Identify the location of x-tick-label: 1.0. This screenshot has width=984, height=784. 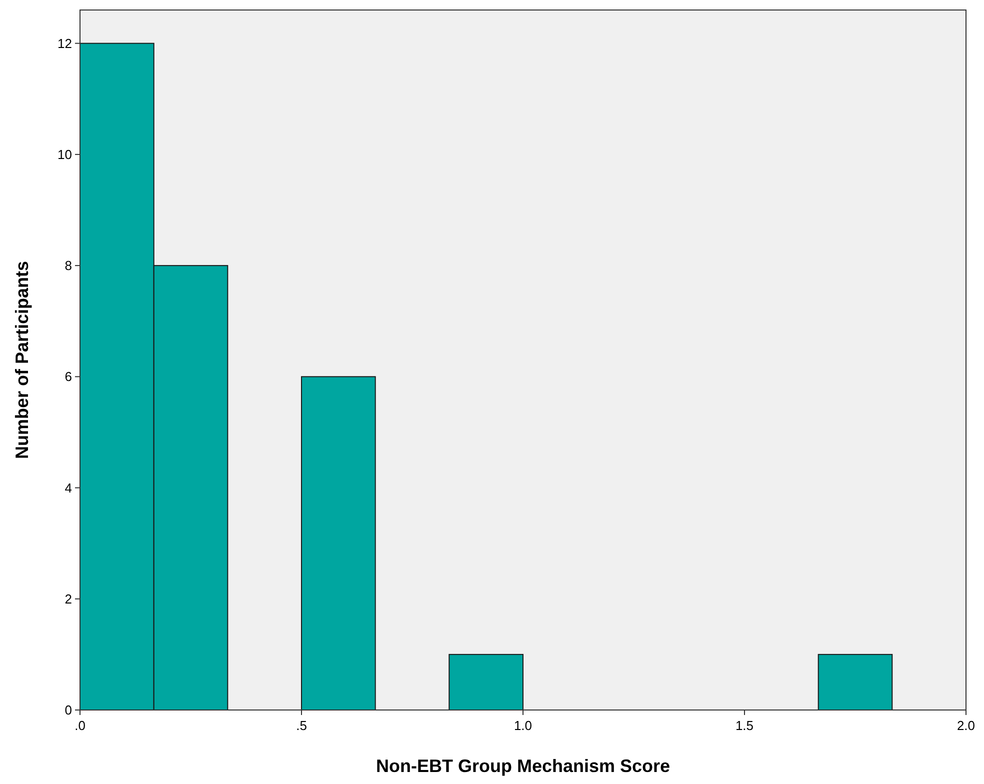
(523, 725).